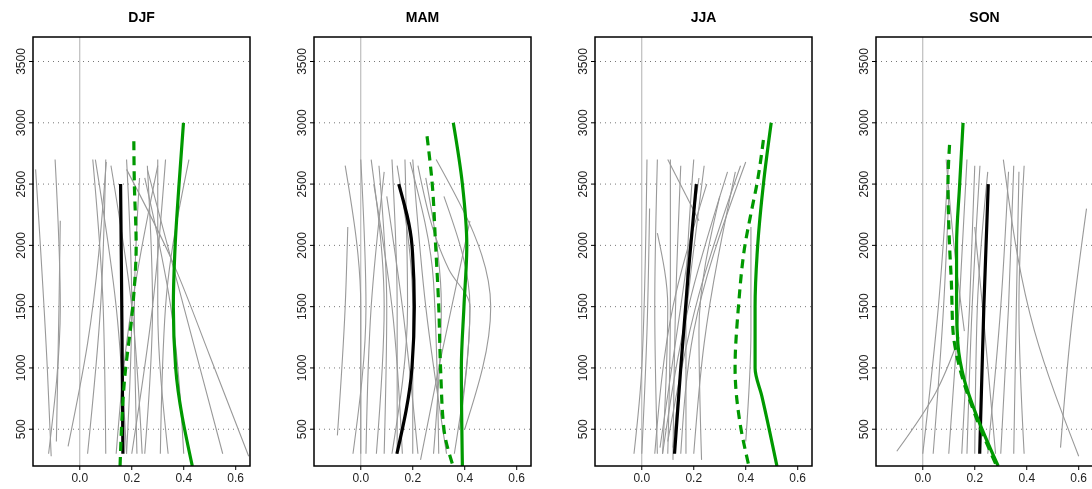 This screenshot has height=489, width=1092. I want to click on chart-title: DJF, so click(142, 17).